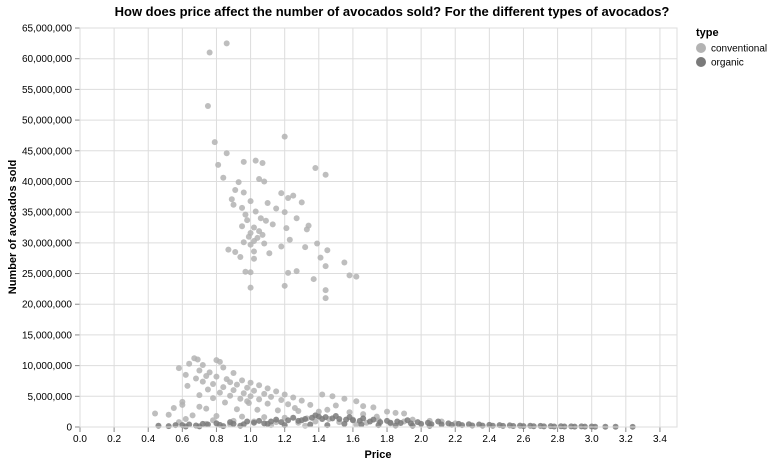 The height and width of the screenshot is (464, 774). What do you see at coordinates (592, 439) in the screenshot?
I see `x-tick-label: 3.0` at bounding box center [592, 439].